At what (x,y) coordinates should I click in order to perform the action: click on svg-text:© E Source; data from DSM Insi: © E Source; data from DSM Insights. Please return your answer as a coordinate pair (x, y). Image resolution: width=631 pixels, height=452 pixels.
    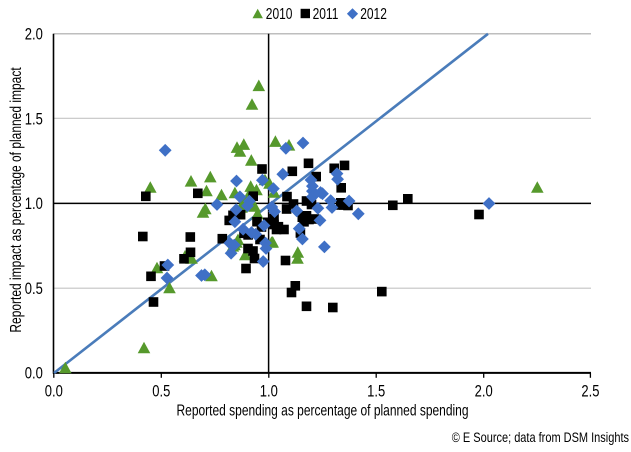
    Looking at the image, I should click on (540, 437).